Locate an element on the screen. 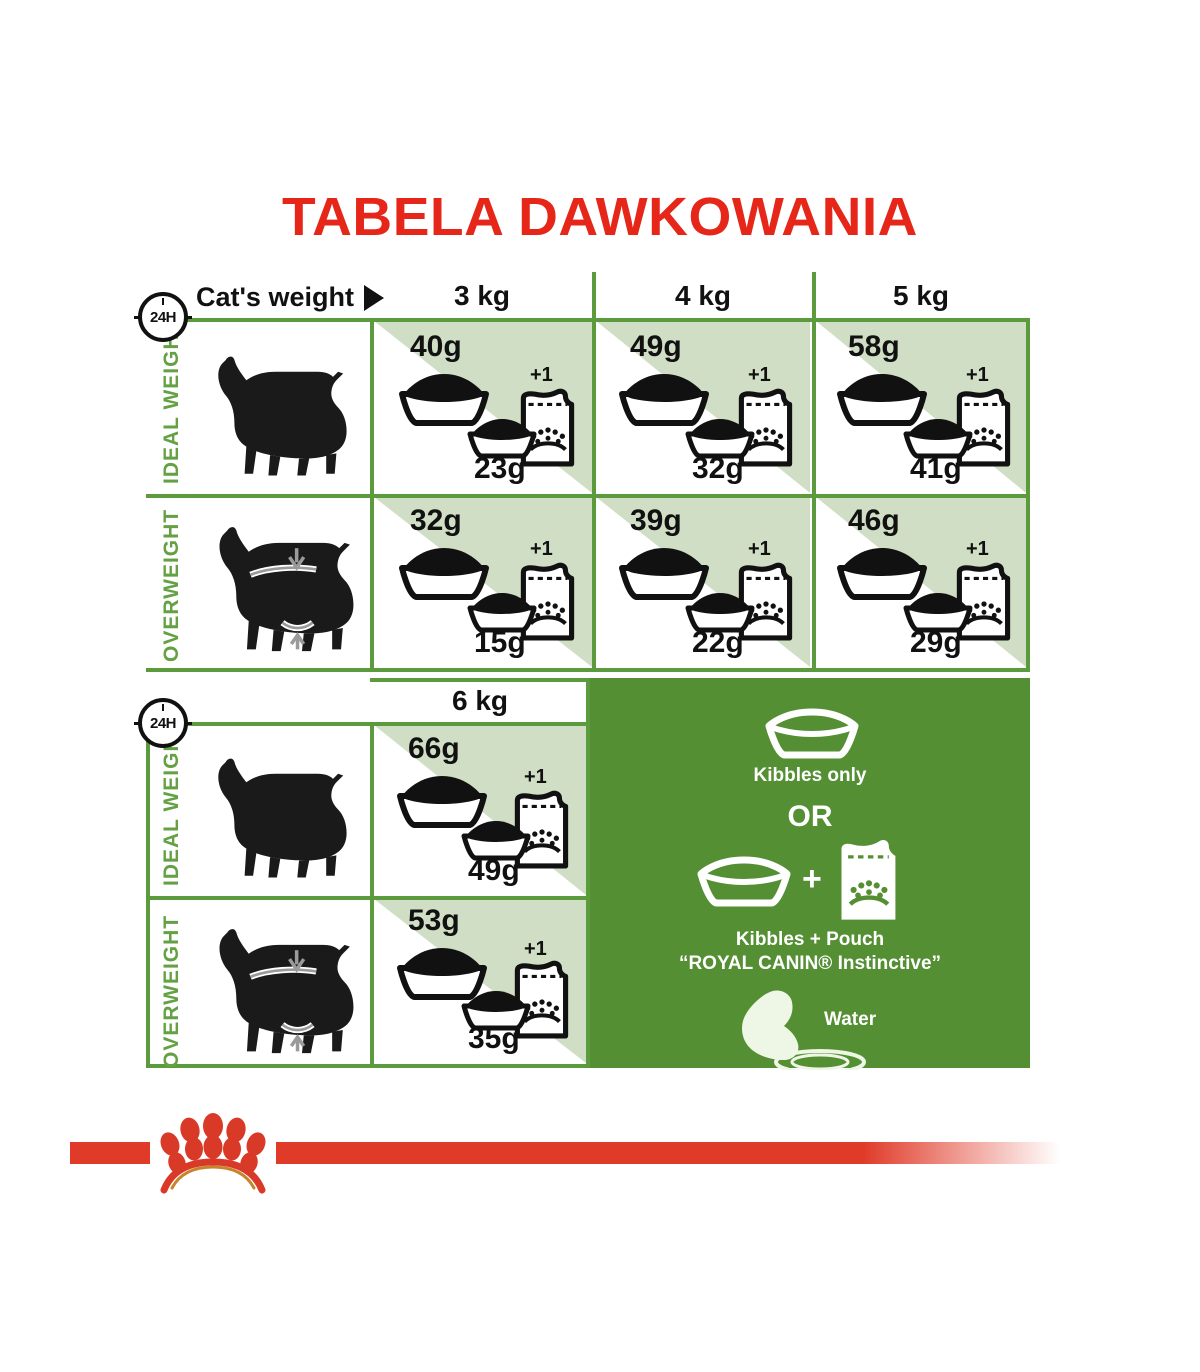 Image resolution: width=1200 pixels, height=1372 pixels. kibbles-plus-pouch-amount: 23g is located at coordinates (500, 468).